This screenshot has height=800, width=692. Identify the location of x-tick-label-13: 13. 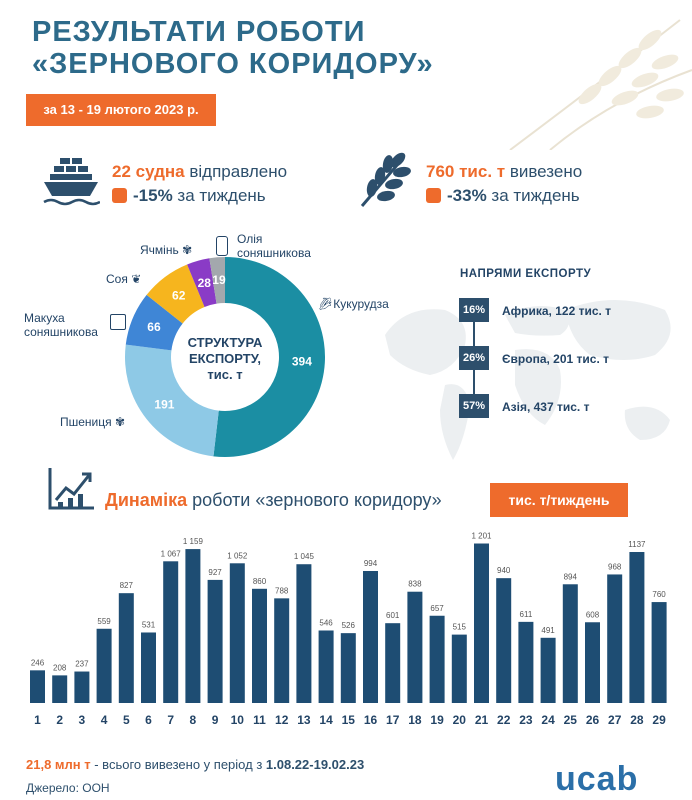
(304, 720).